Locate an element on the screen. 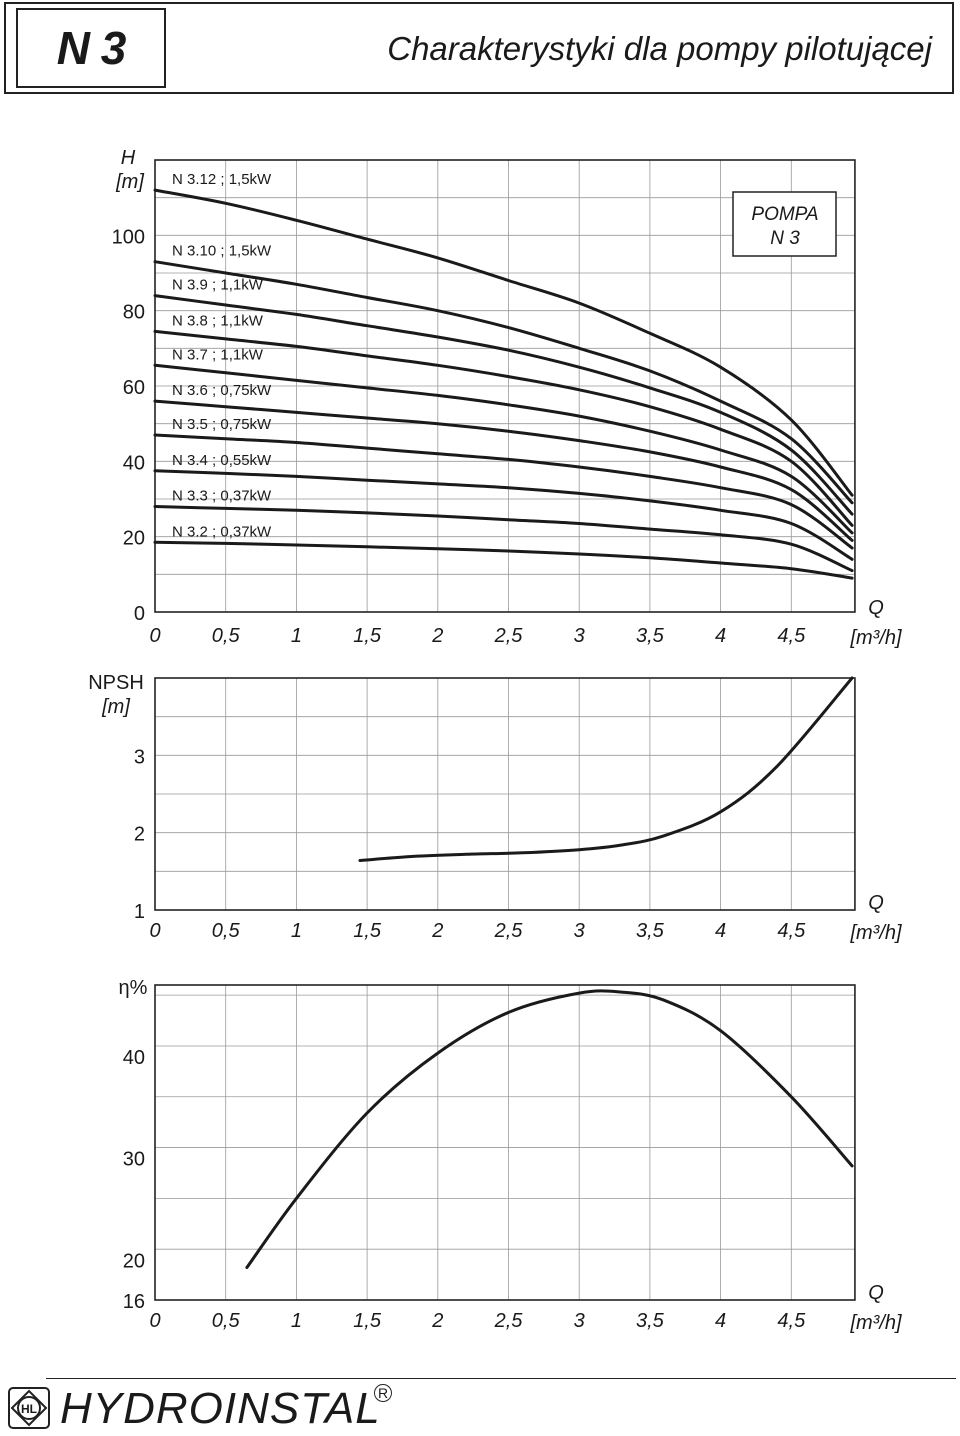 This screenshot has width=960, height=1436. pump-code: N 3 is located at coordinates (91, 48).